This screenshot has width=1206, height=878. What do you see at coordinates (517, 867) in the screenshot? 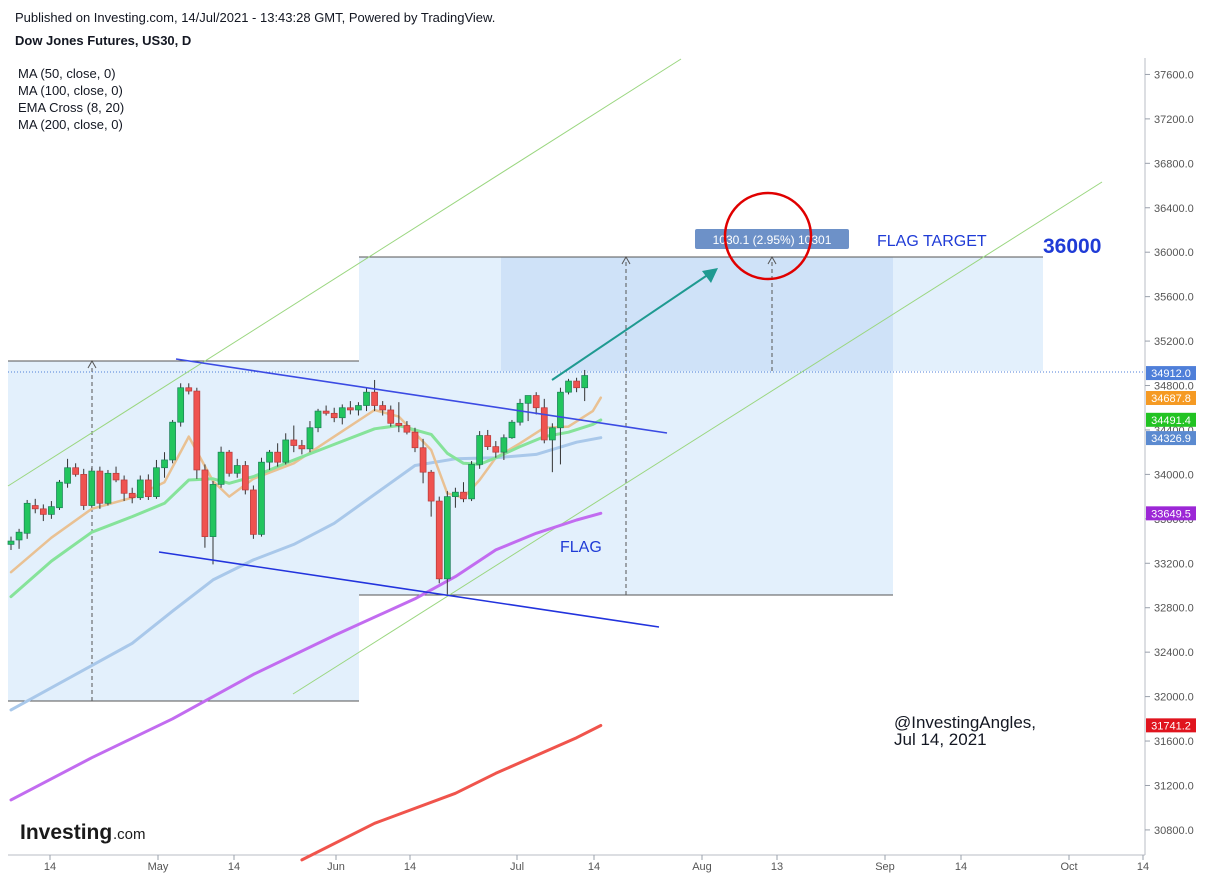
I see `time-tick-label: Jul` at bounding box center [517, 867].